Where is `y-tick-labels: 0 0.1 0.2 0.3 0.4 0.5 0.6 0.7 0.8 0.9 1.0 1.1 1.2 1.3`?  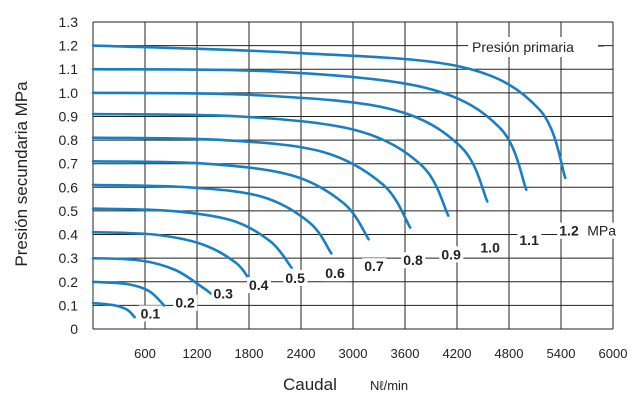
y-tick-labels: 0 0.1 0.2 0.3 0.4 0.5 0.6 0.7 0.8 0.9 1.0 1.1 1.2 1.3 is located at coordinates (69, 175).